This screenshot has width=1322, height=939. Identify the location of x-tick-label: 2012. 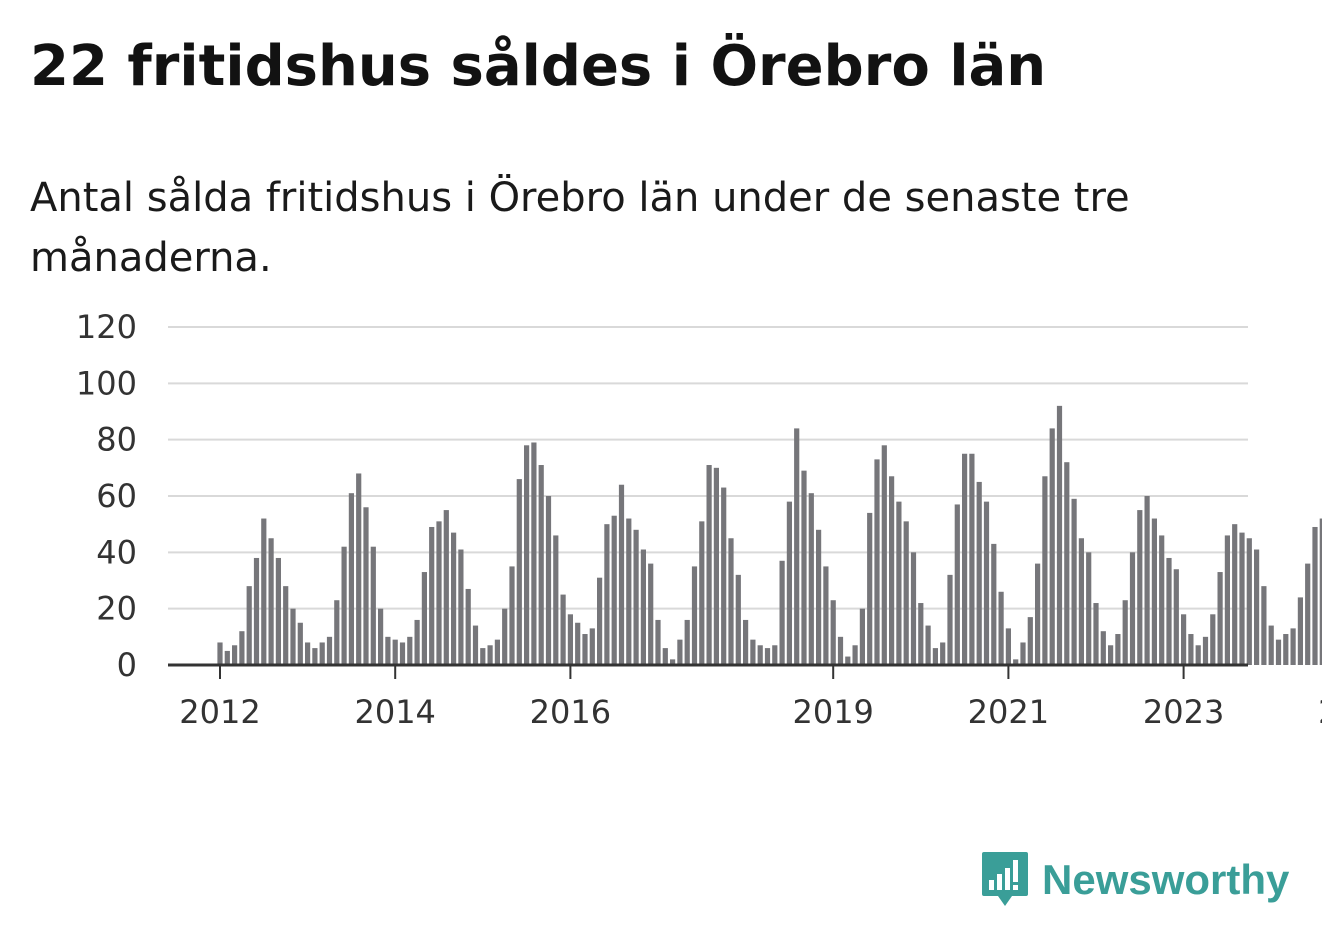
(219, 712).